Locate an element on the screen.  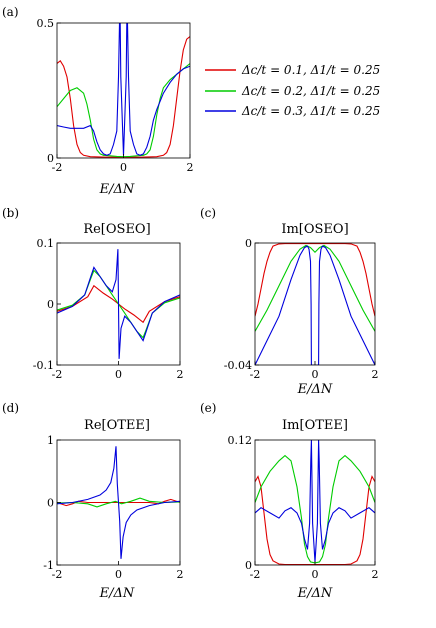
y-tick-label: -1 is located at coordinates (48, 565).